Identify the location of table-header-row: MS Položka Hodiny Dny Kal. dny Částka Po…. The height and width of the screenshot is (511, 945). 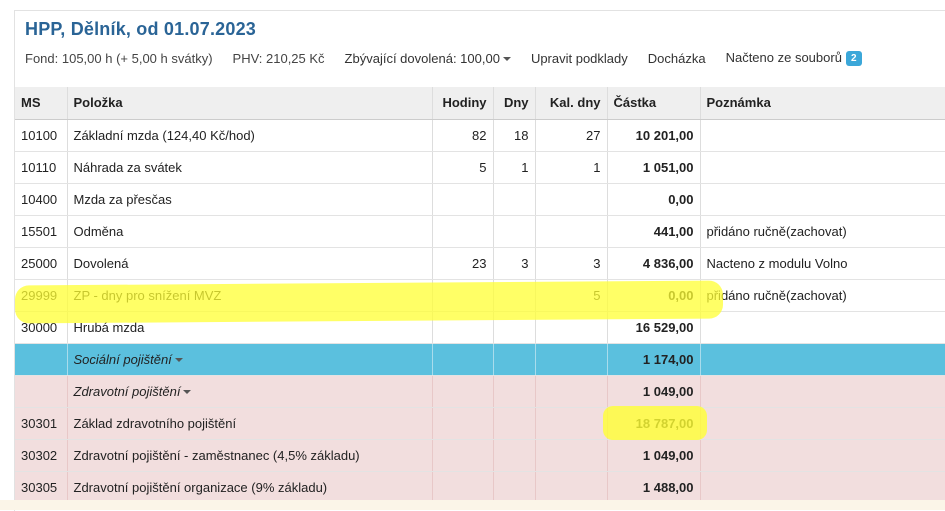
(480, 103).